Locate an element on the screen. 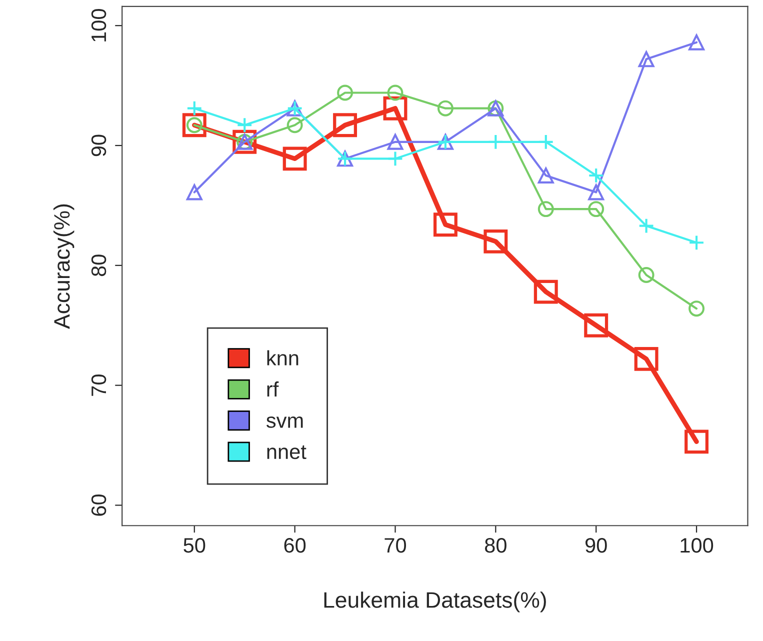  legend-label: nnet is located at coordinates (286, 452).